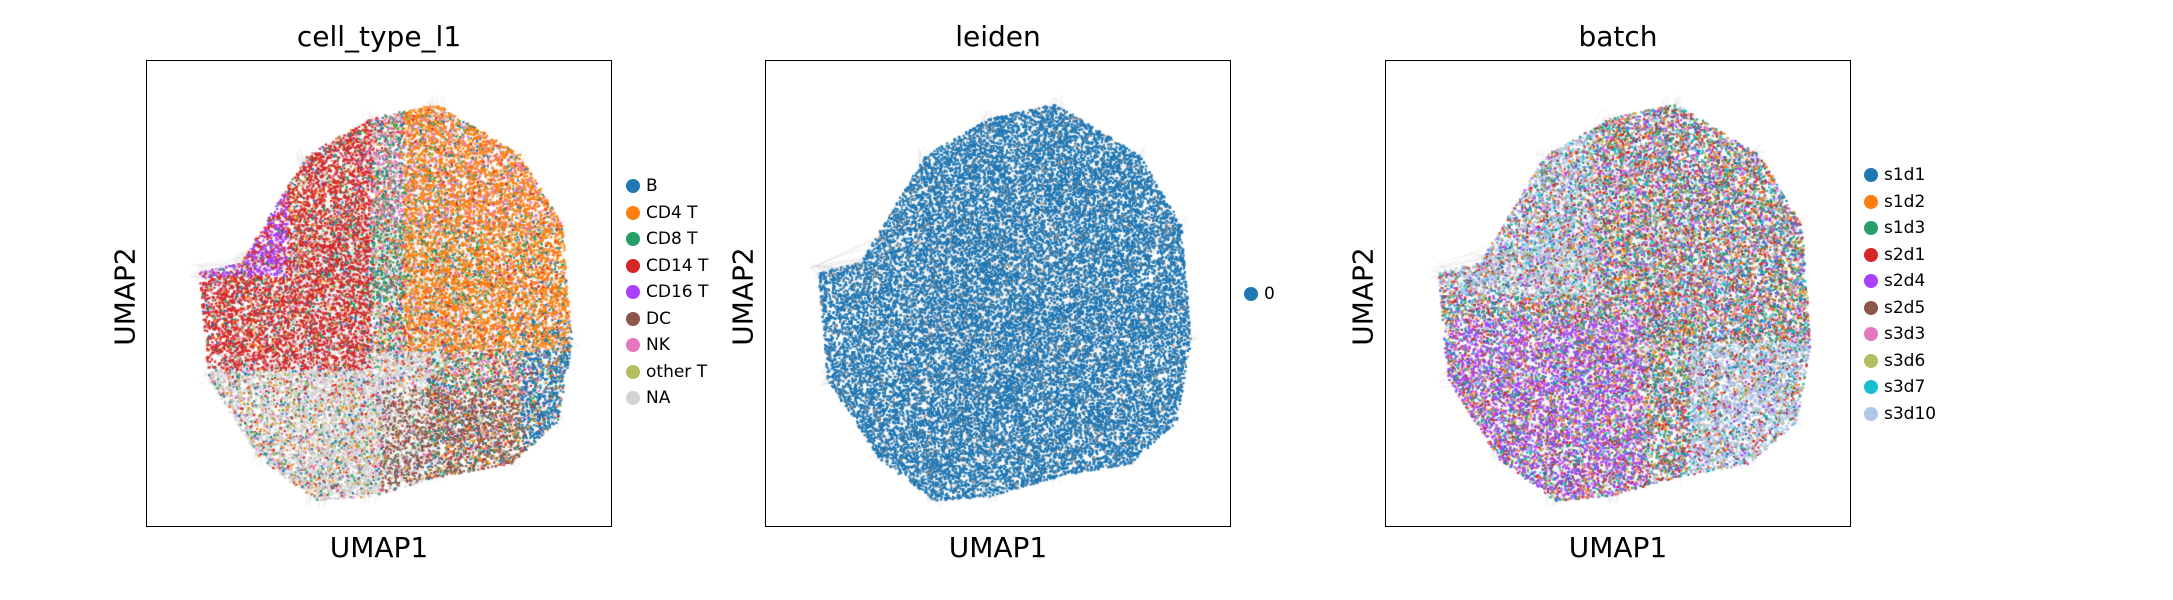 The image size is (2173, 600). What do you see at coordinates (1904, 334) in the screenshot?
I see `legend-label: s3d3` at bounding box center [1904, 334].